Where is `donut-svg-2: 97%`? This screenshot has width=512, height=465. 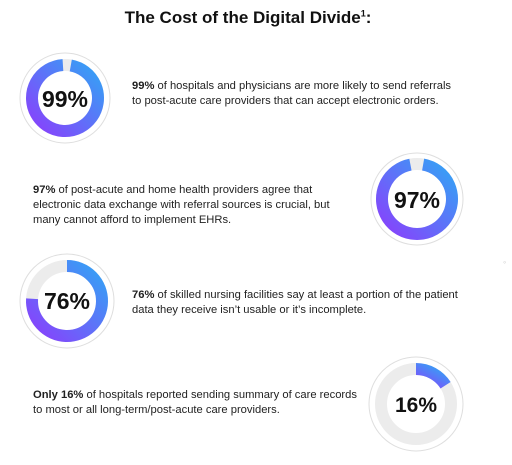
donut-svg-2: 97% is located at coordinates (417, 199).